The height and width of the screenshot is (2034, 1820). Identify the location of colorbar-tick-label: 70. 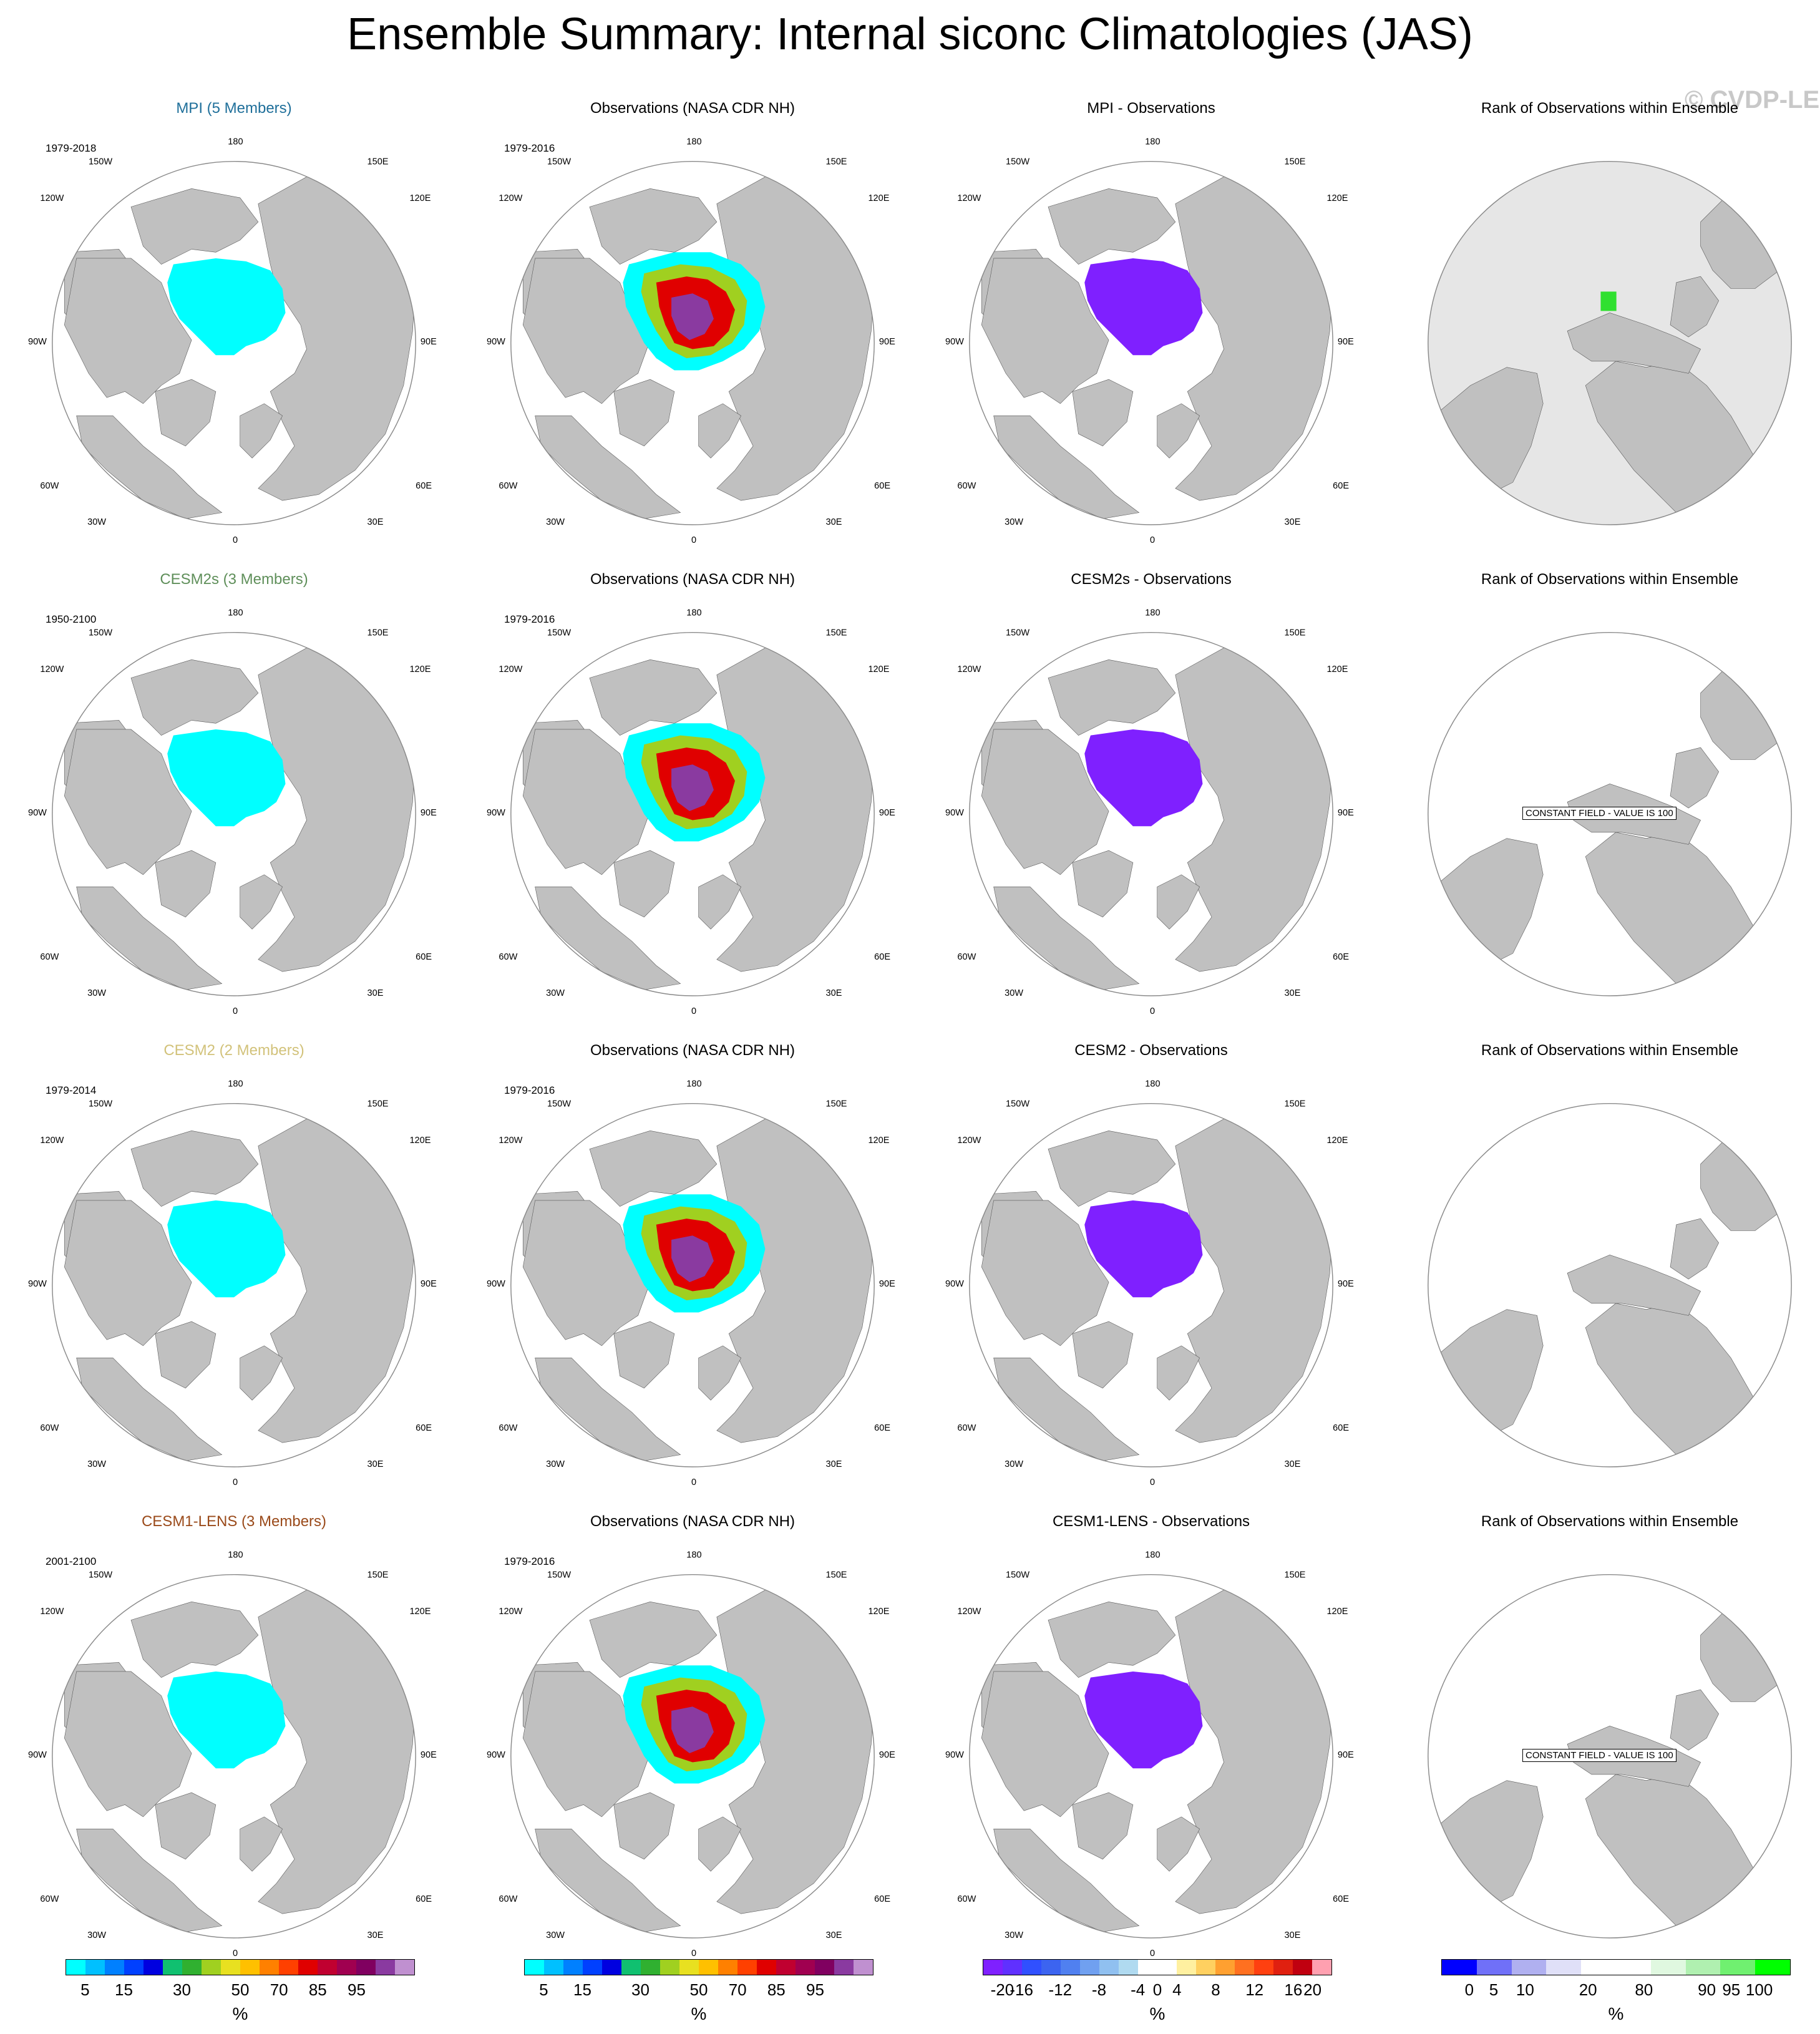
(737, 1989).